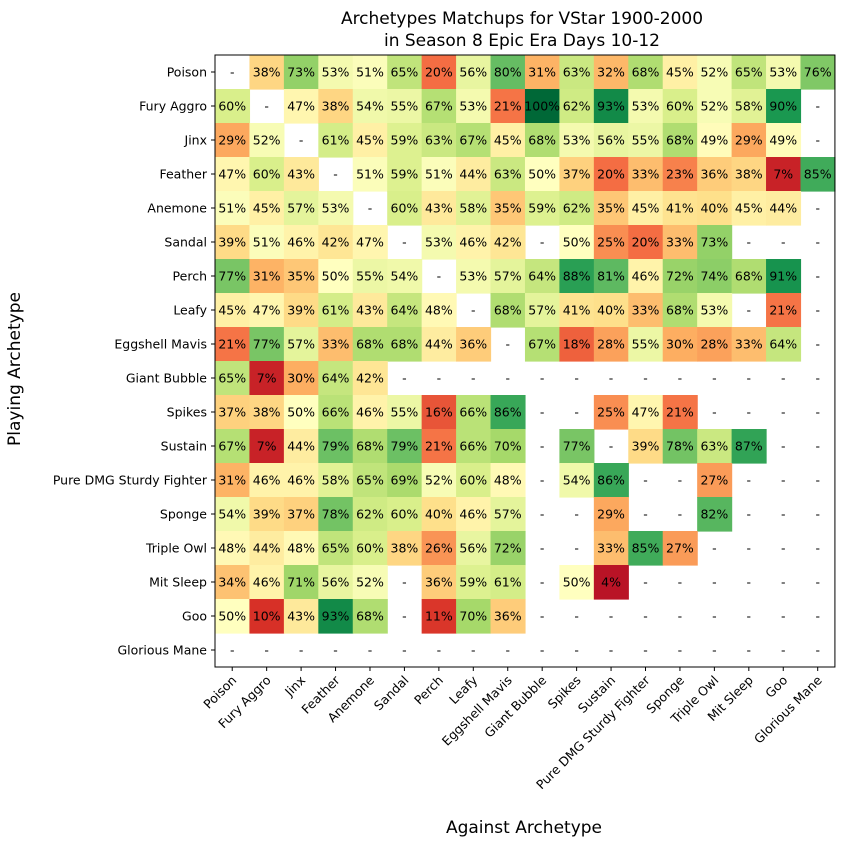 This screenshot has height=846, width=841. What do you see at coordinates (714, 276) in the screenshot?
I see `cell-label: 74%` at bounding box center [714, 276].